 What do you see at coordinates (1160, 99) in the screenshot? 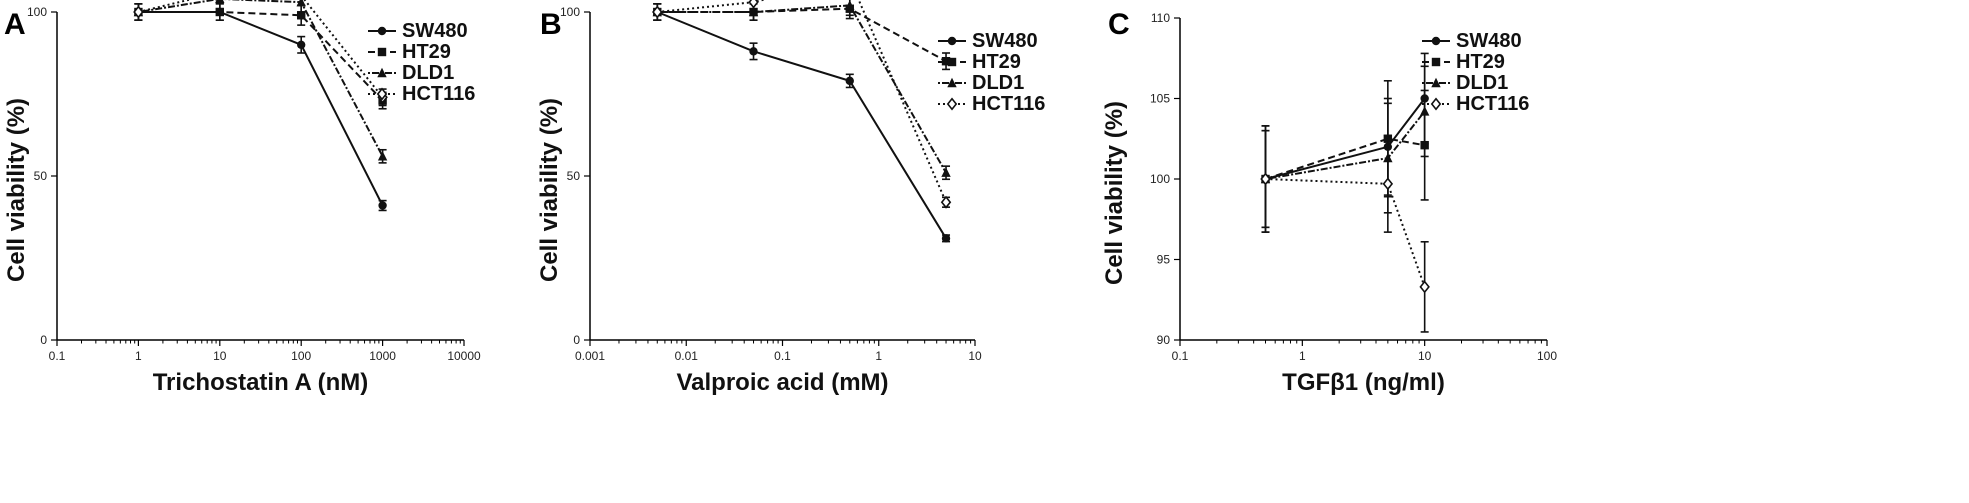
I see `y-tick-label: 105` at bounding box center [1160, 99].